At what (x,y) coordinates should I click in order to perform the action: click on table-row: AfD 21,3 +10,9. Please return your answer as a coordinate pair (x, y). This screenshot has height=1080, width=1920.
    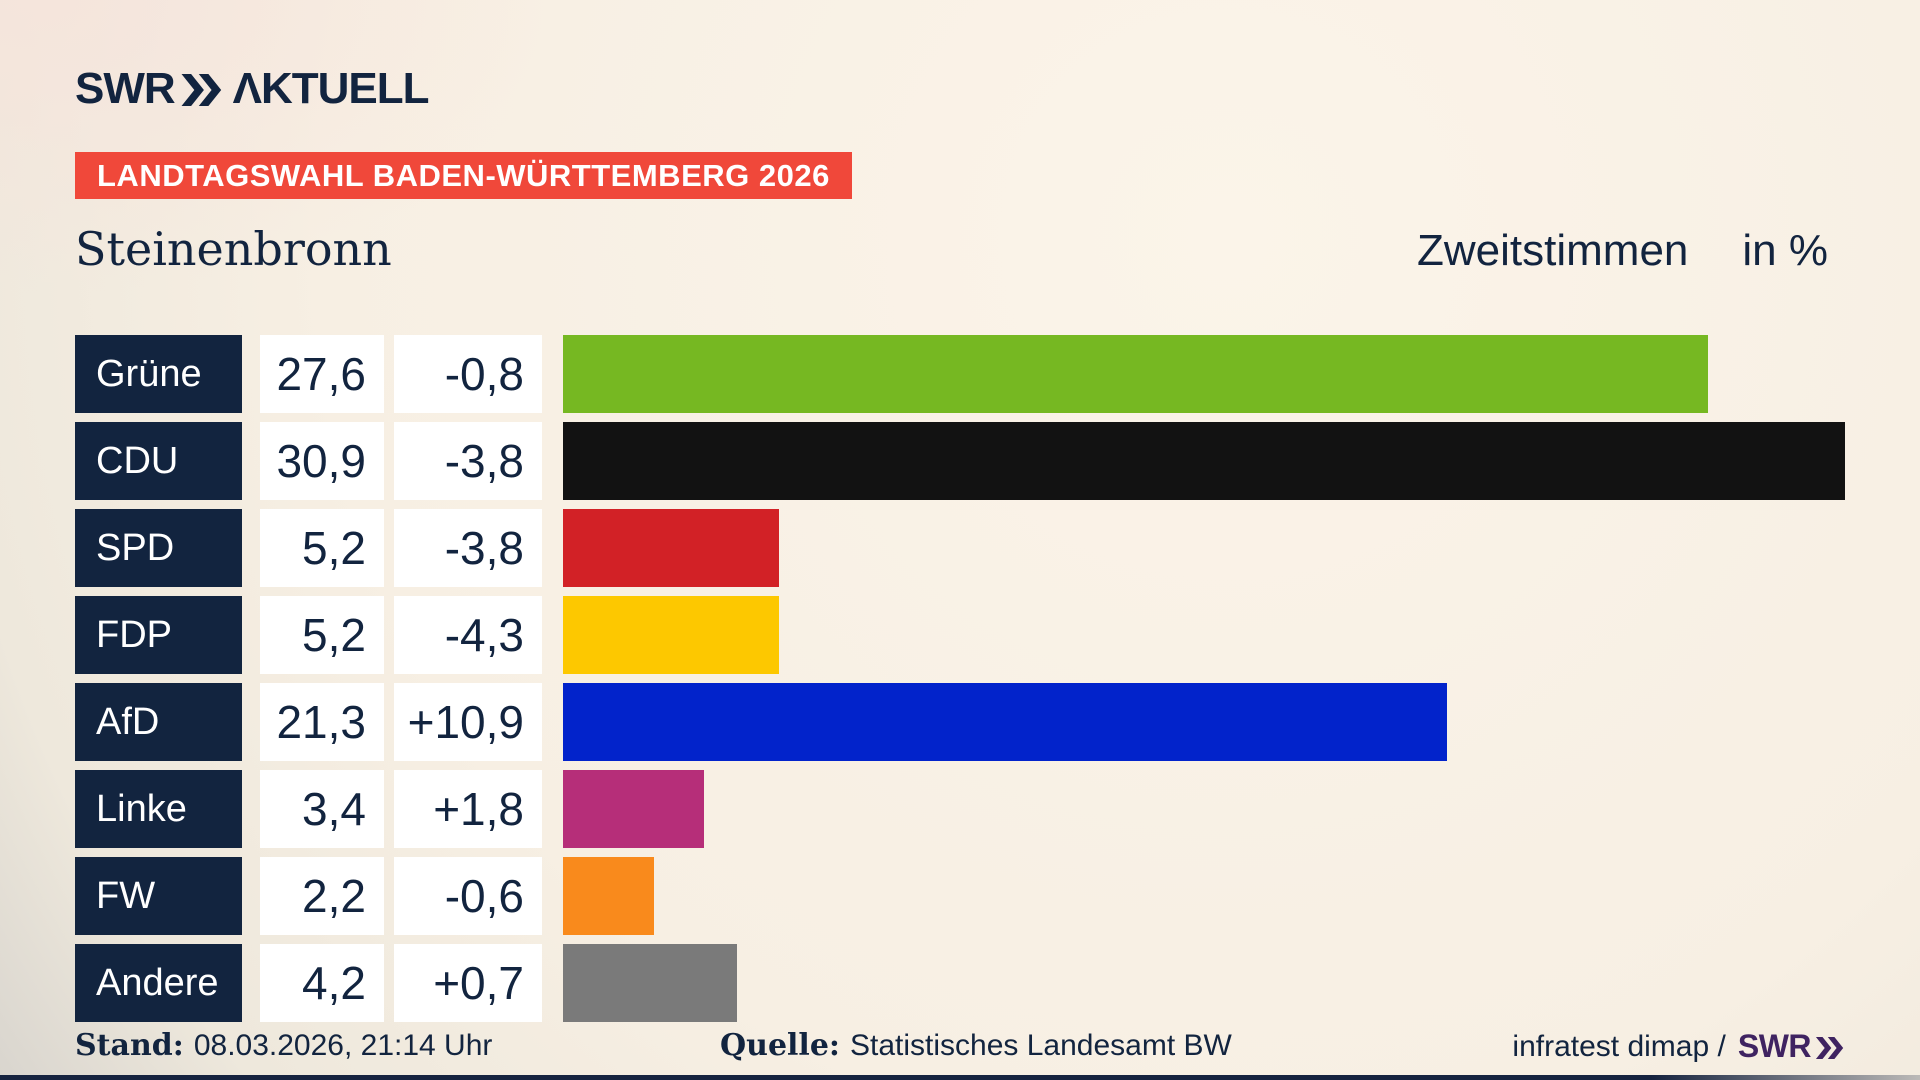
    Looking at the image, I should click on (960, 722).